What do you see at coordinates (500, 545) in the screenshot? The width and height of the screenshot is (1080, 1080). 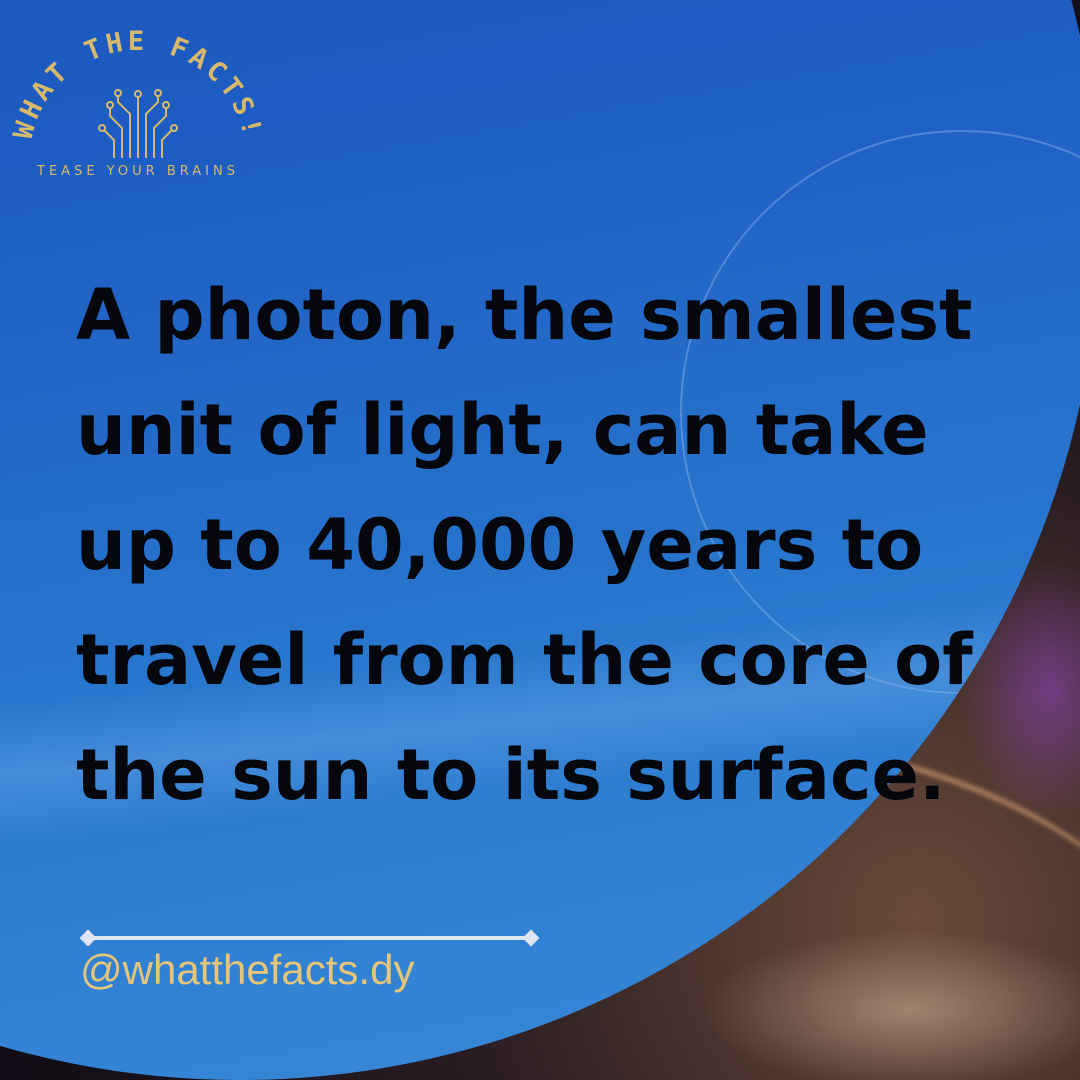 I see `fact-line: up to 40,000 years to` at bounding box center [500, 545].